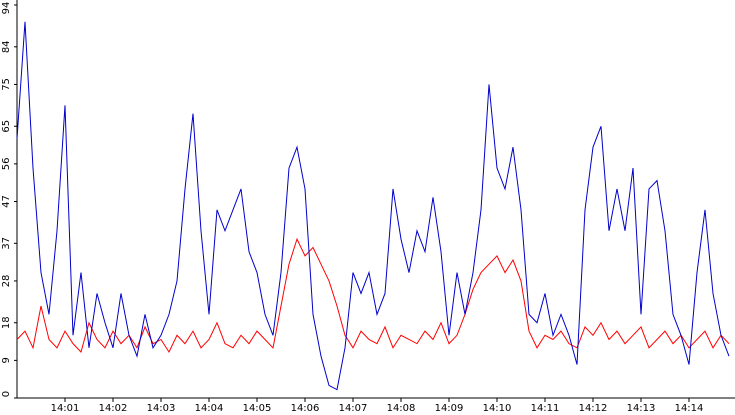  Describe the element at coordinates (497, 408) in the screenshot. I see `x-tick-label: 14:10` at that location.